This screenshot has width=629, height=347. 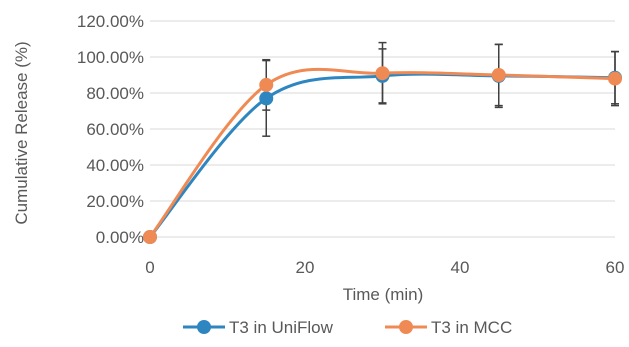 I want to click on y-tick-label: 60.00%, so click(x=115, y=129).